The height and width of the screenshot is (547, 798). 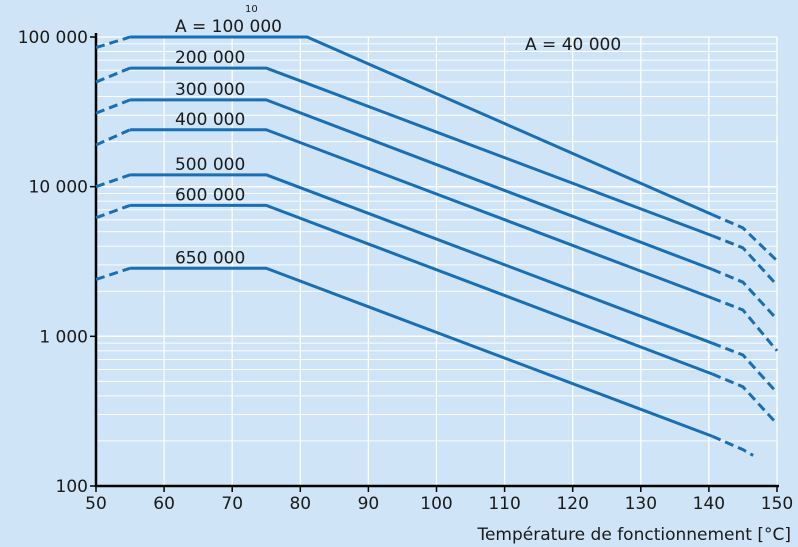 What do you see at coordinates (96, 504) in the screenshot?
I see `x-tick-label: 50` at bounding box center [96, 504].